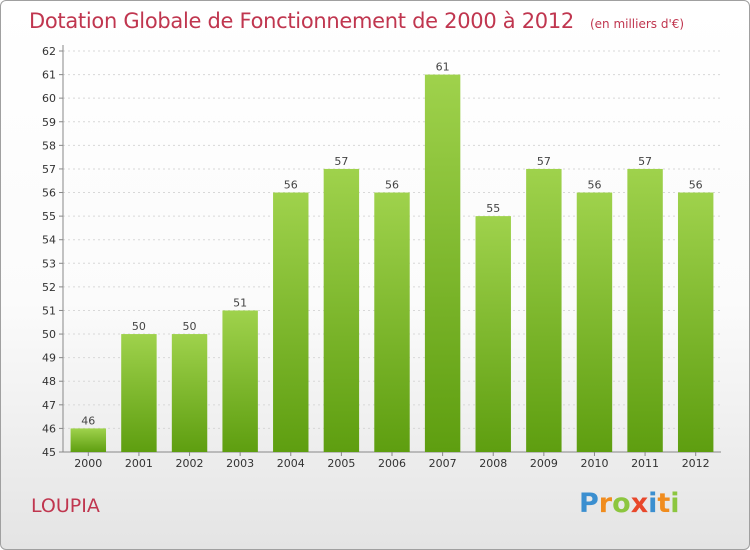  I want to click on x-tick-label: 2001, so click(139, 463).